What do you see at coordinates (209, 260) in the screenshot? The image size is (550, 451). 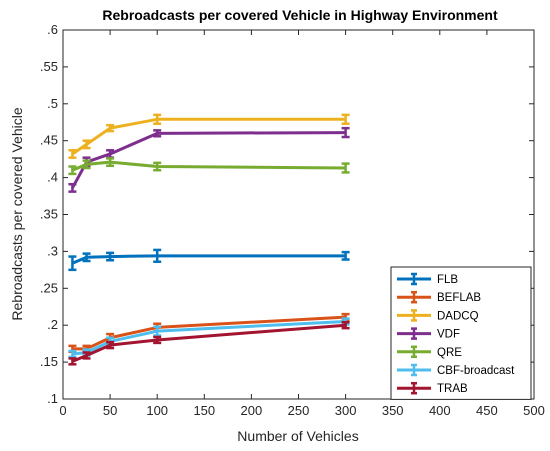 I see `series-flb` at bounding box center [209, 260].